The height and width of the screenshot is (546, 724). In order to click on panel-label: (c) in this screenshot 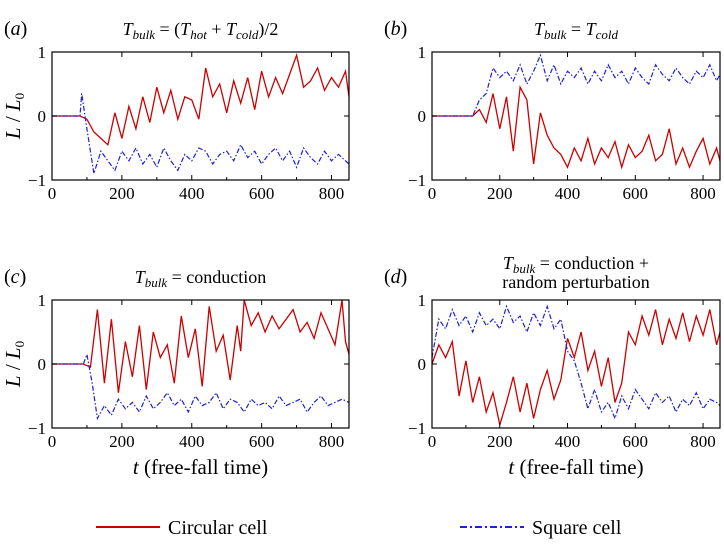, I will do `click(15, 277)`.